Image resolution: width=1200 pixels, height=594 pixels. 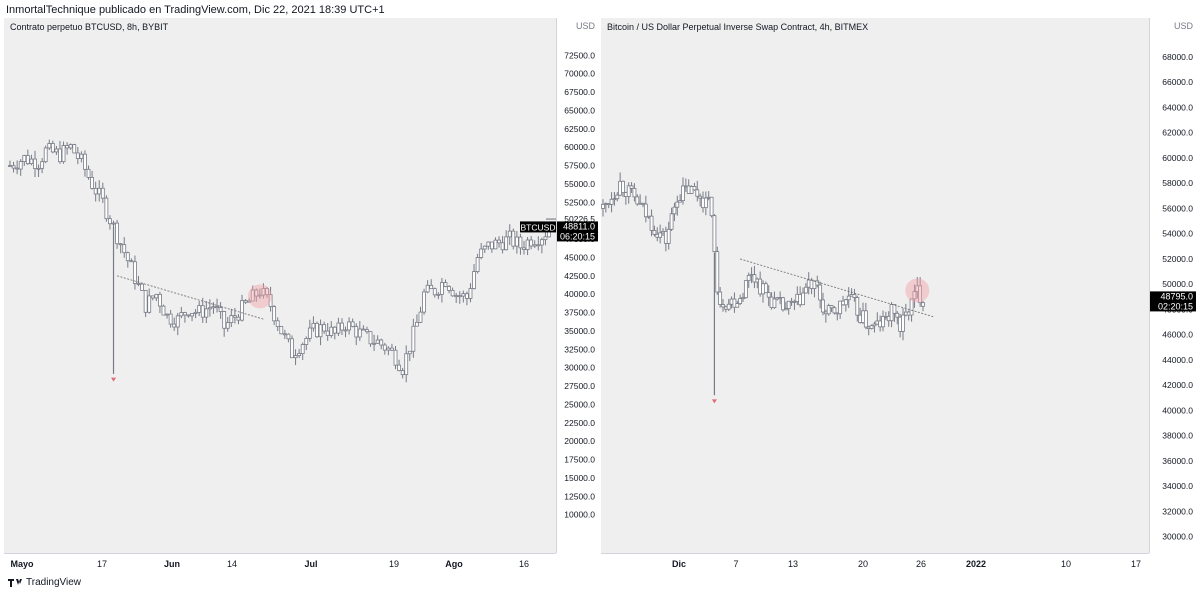 What do you see at coordinates (114, 379) in the screenshot?
I see `low-marker-icon` at bounding box center [114, 379].